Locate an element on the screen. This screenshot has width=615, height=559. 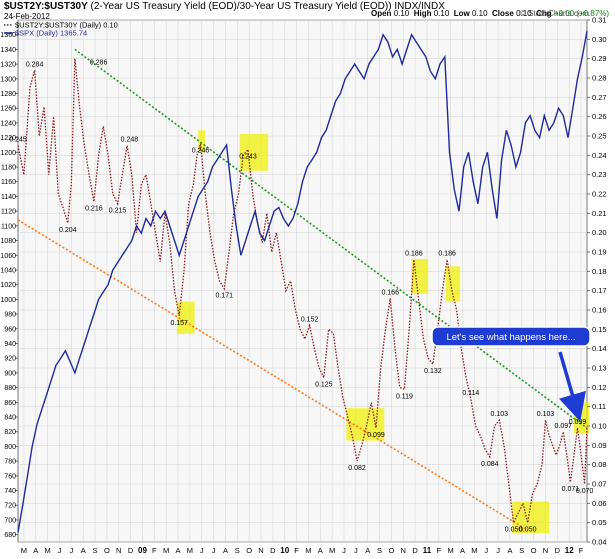
right-tick-label: 0.21 is located at coordinates (599, 213).